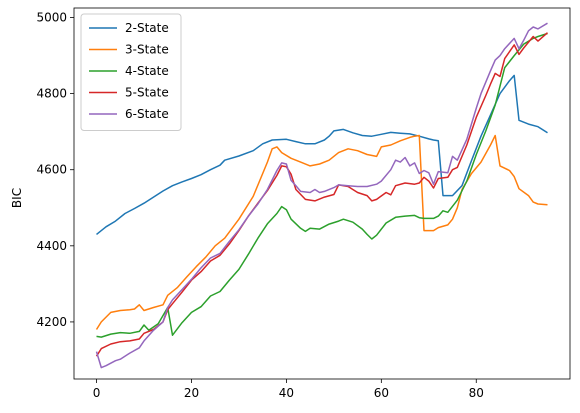 This screenshot has width=580, height=413. What do you see at coordinates (381, 393) in the screenshot?
I see `x-tick-label: 60` at bounding box center [381, 393].